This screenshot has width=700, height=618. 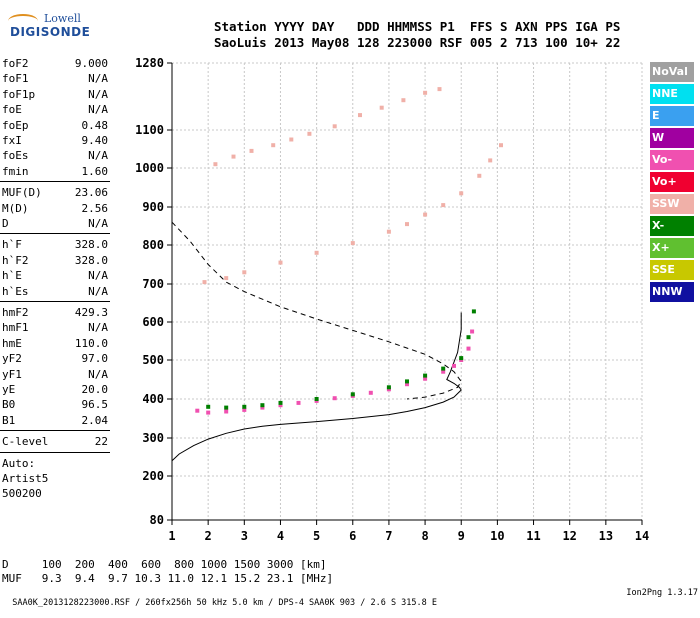 What do you see at coordinates (95, 420) in the screenshot?
I see `param-value: 2.04` at bounding box center [95, 420].